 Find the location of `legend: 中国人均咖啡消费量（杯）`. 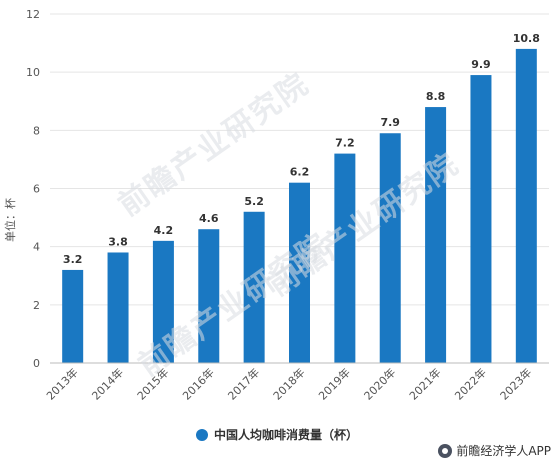

legend: 中国人均咖啡消费量（杯） is located at coordinates (277, 434).